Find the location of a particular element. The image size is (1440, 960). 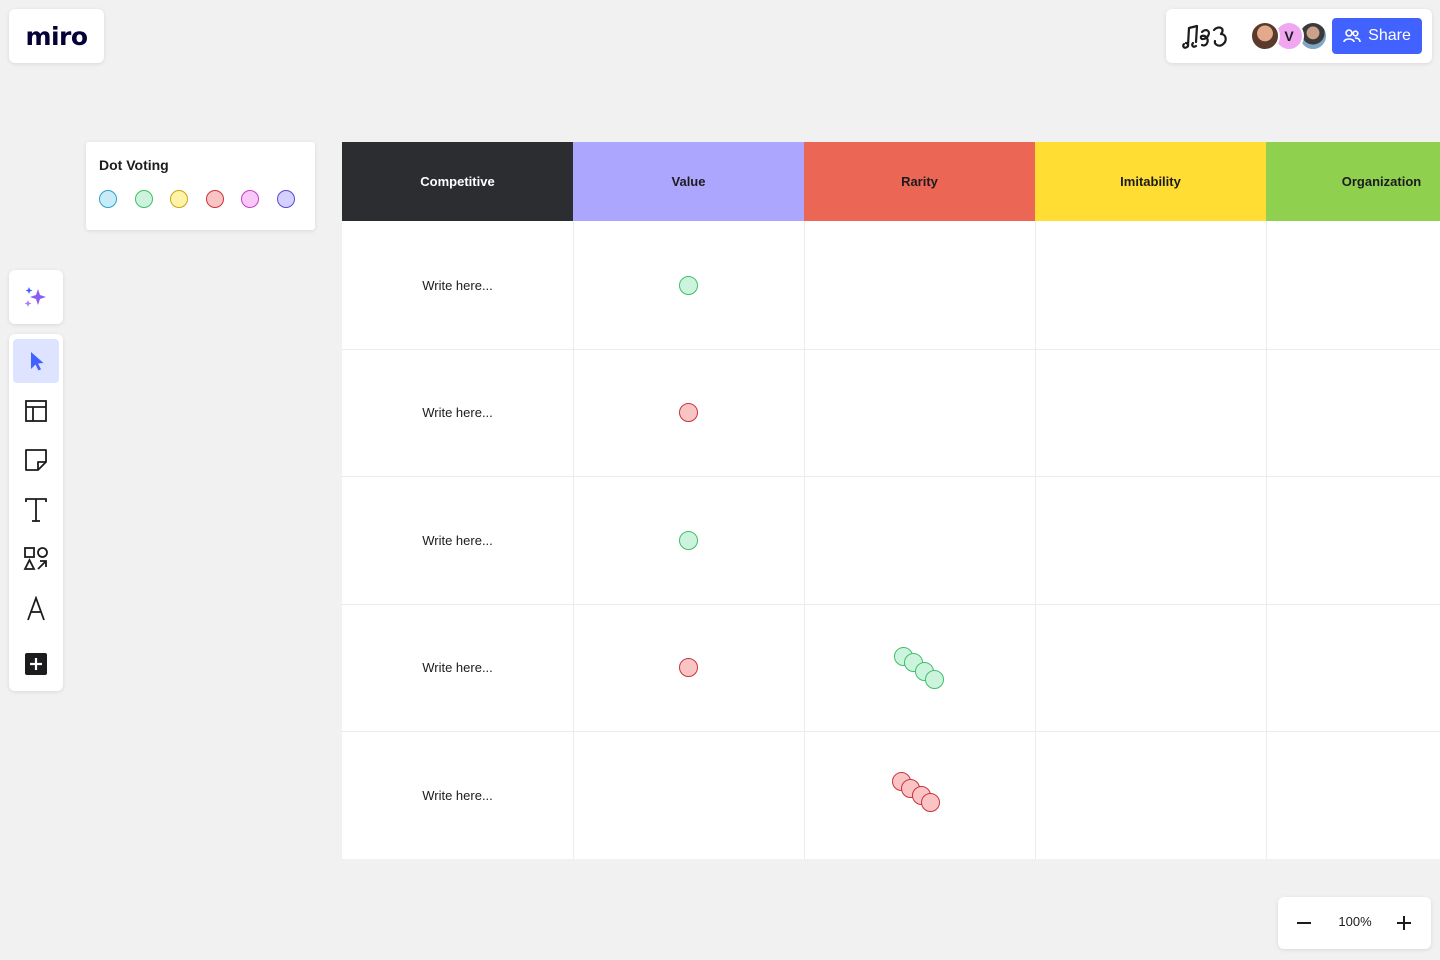

miro-logo: miro is located at coordinates (56, 36).